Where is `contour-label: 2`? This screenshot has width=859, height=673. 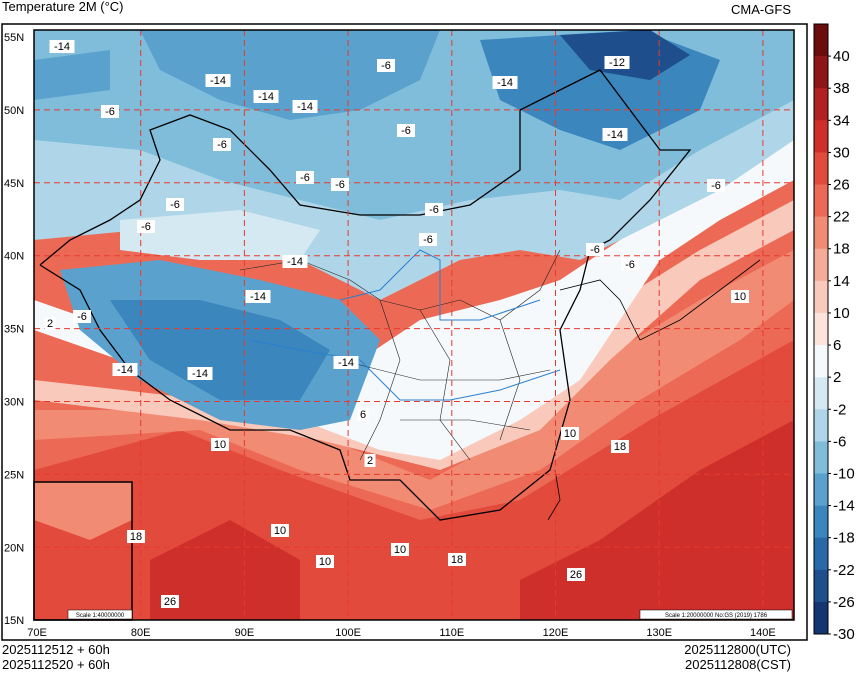
contour-label: 2 is located at coordinates (370, 460).